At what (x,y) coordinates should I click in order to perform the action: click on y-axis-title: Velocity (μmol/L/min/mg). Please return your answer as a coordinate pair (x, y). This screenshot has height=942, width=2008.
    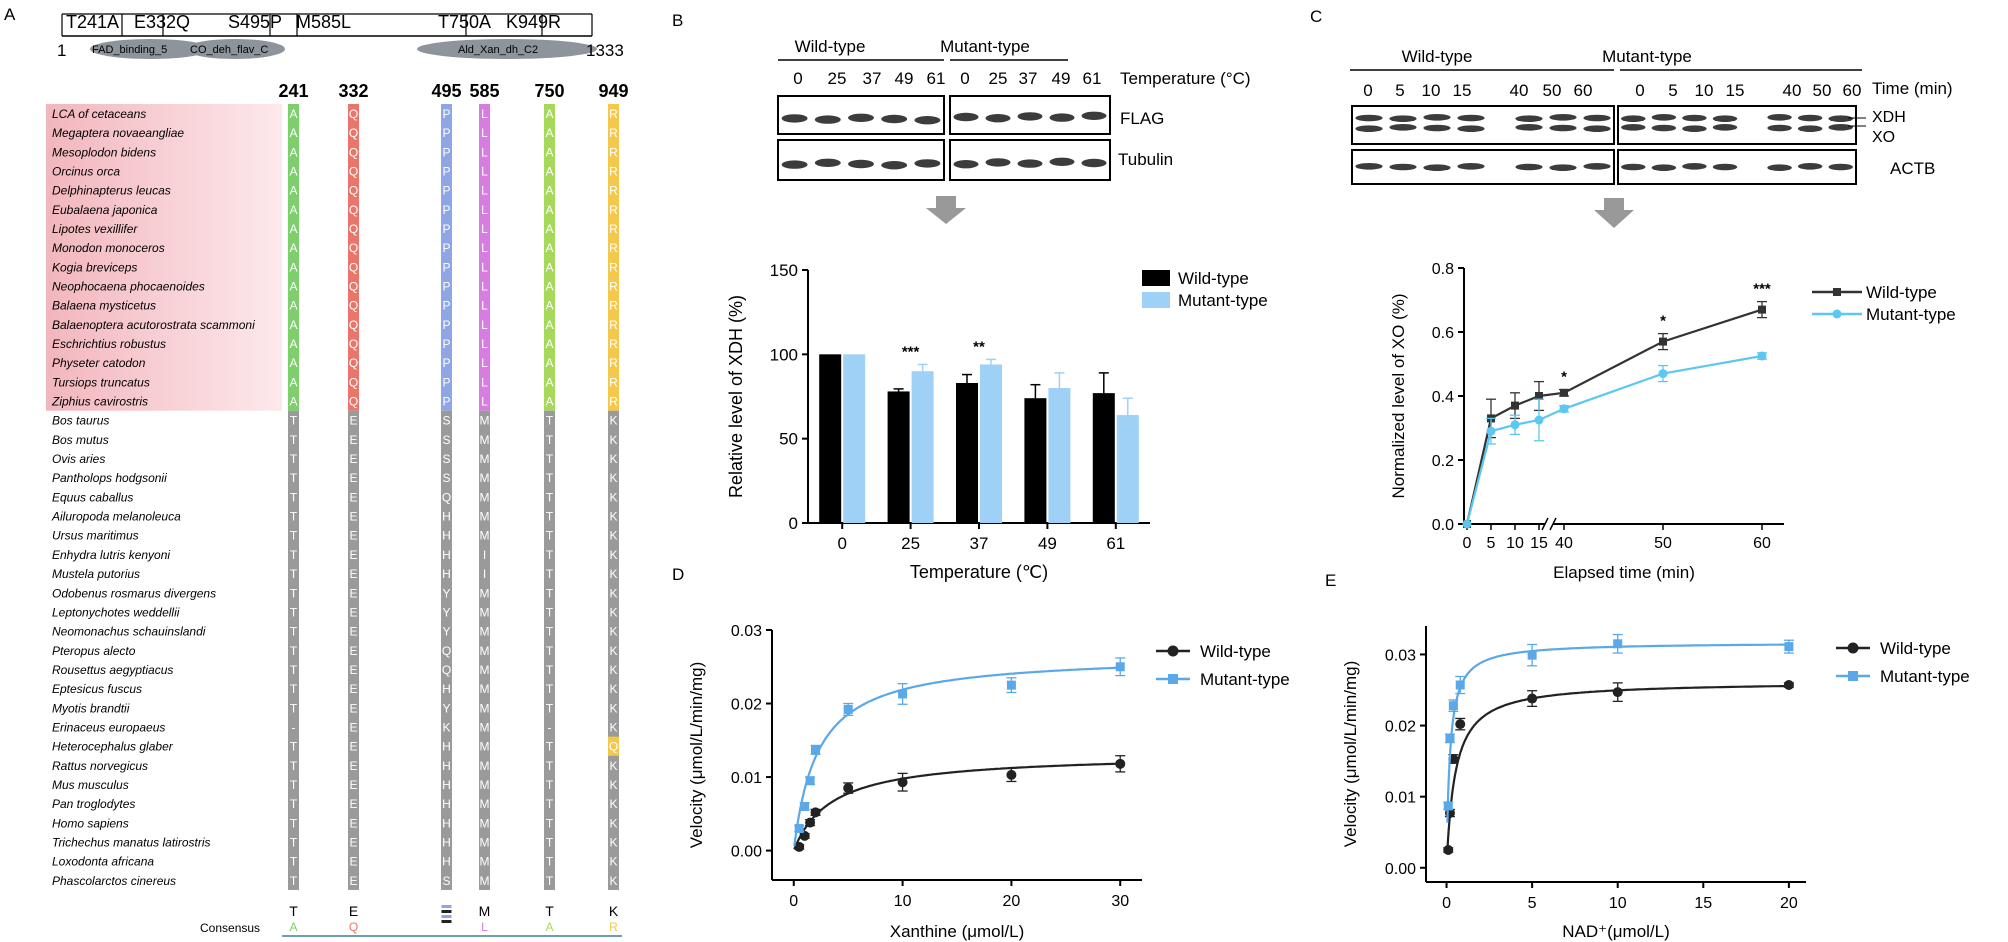
    Looking at the image, I should click on (1350, 754).